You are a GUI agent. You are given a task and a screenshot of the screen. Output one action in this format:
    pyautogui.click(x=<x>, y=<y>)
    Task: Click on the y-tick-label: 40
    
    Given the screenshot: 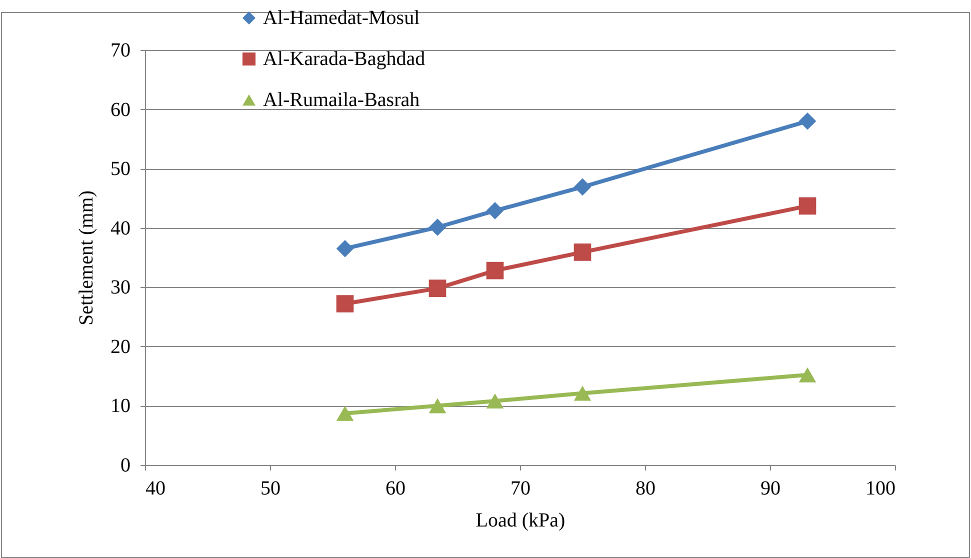 What is the action you would take?
    pyautogui.click(x=120, y=228)
    